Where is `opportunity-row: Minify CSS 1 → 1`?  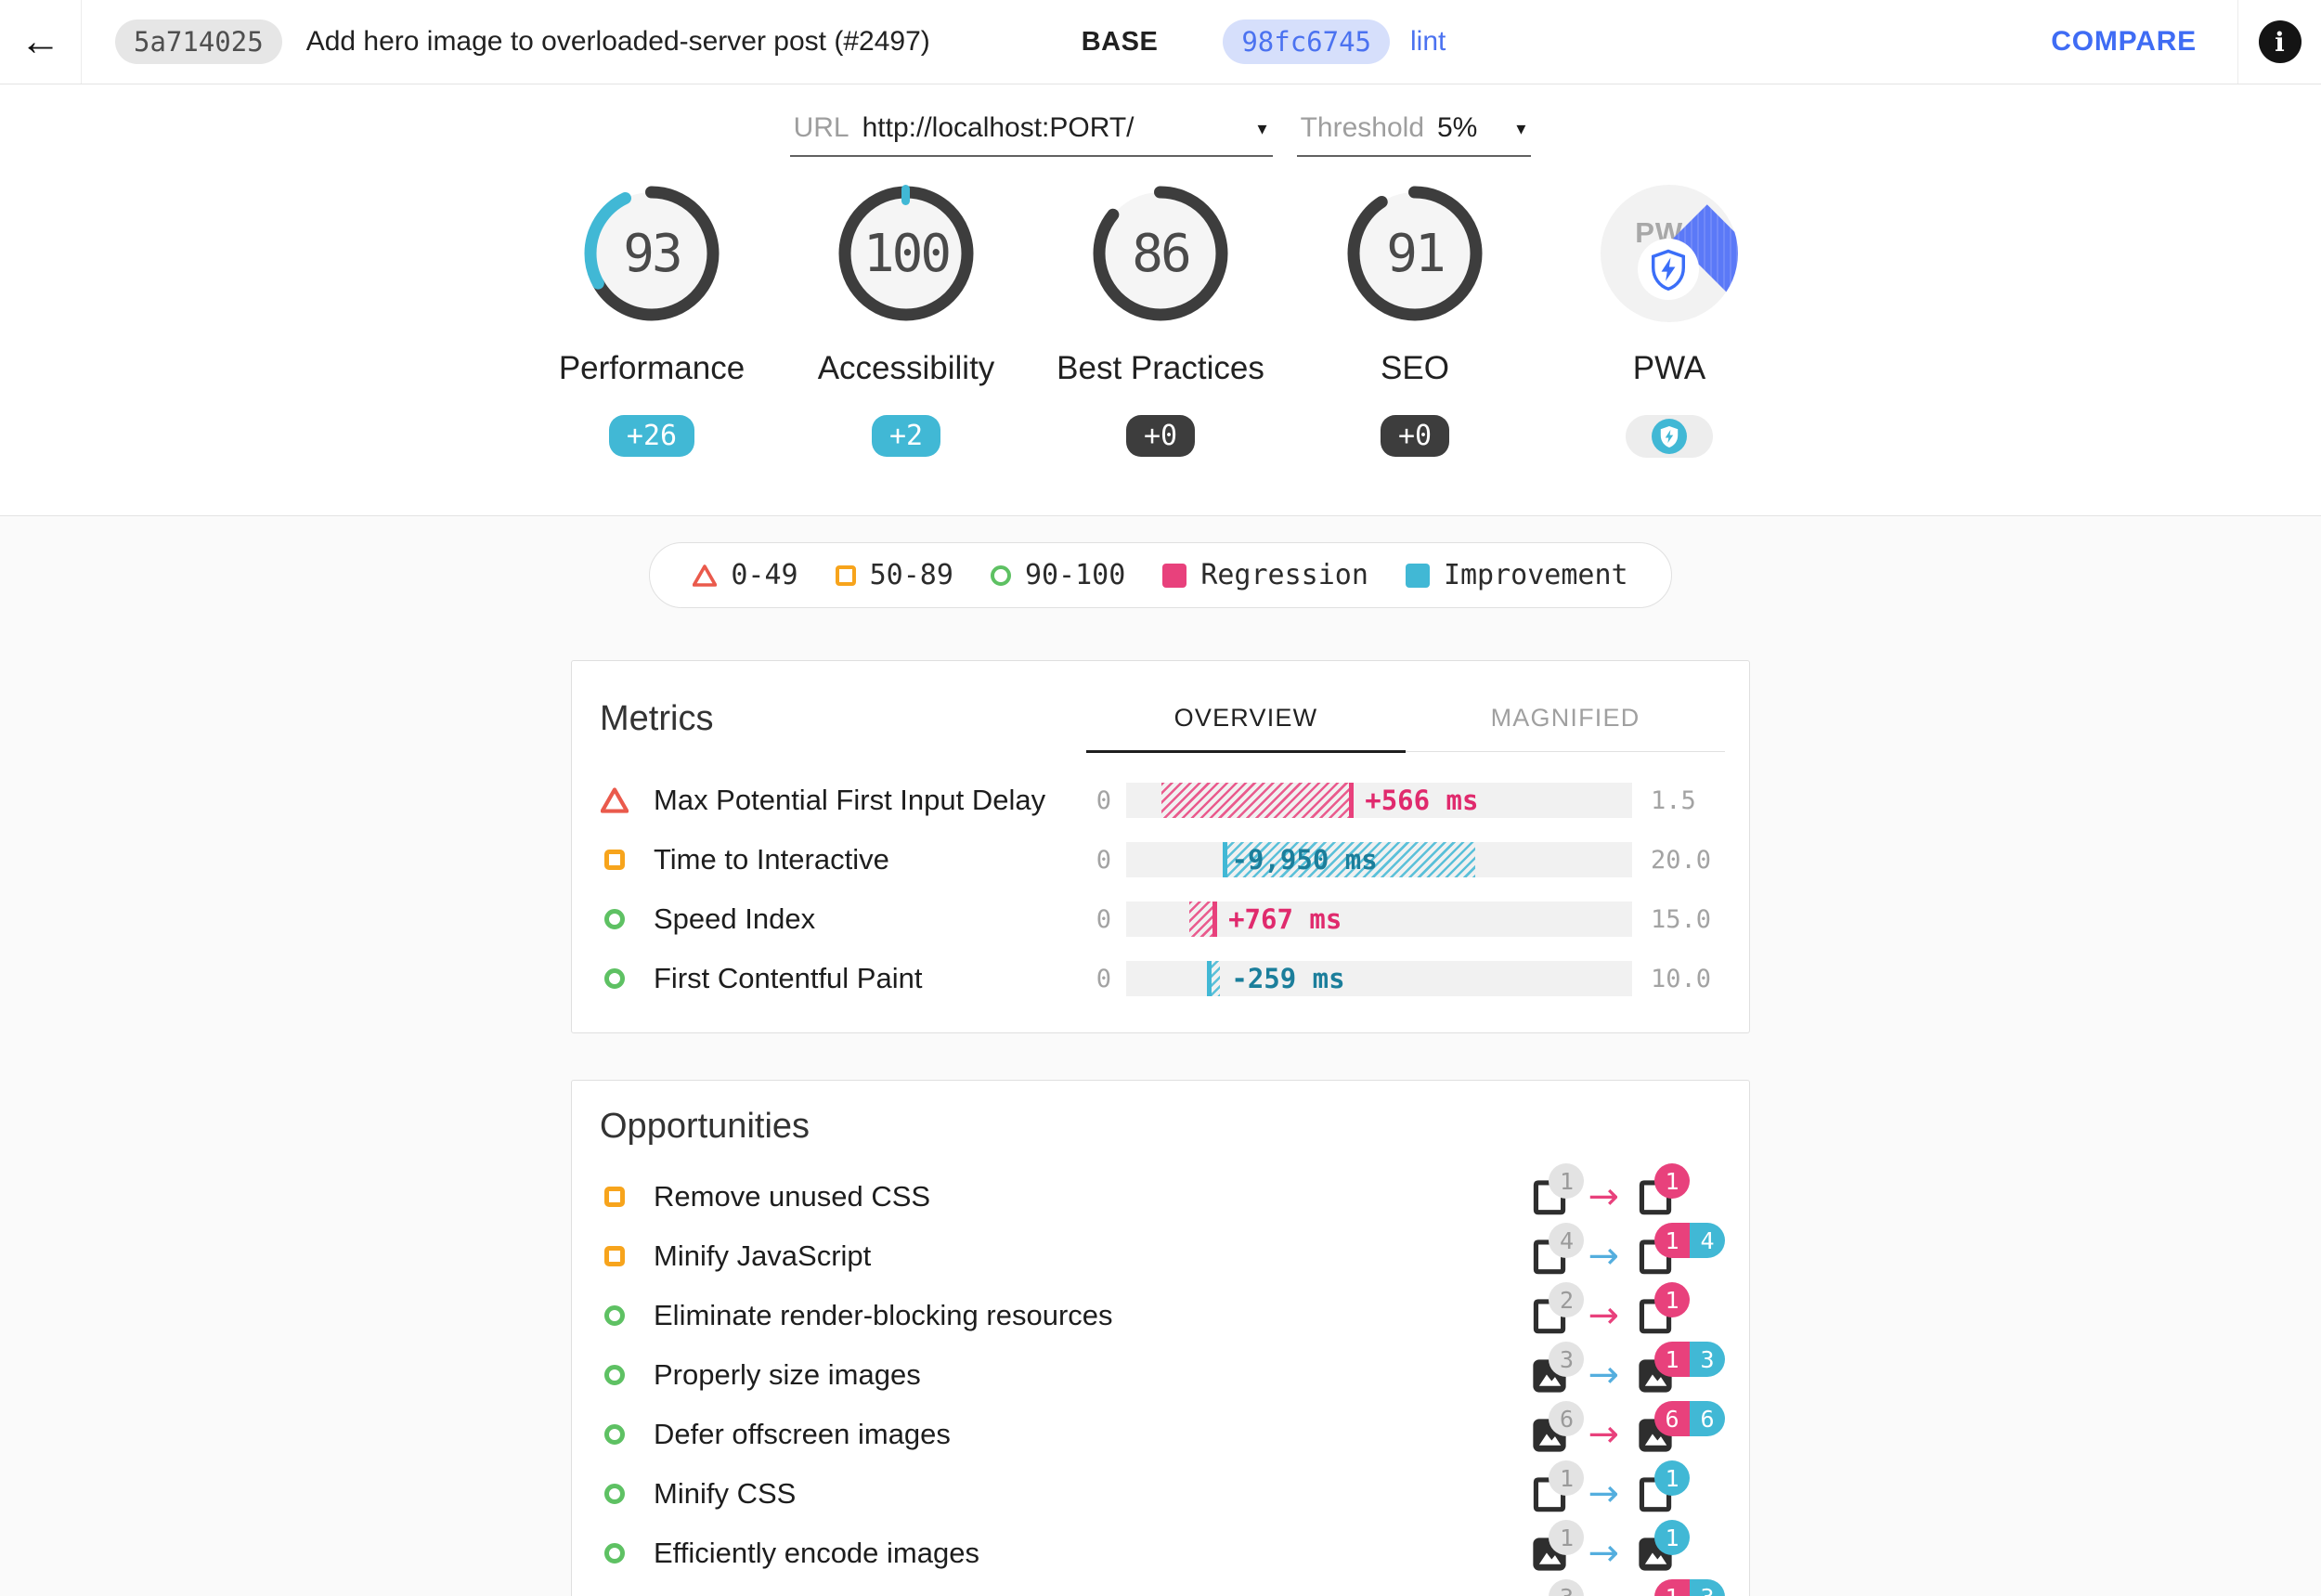 opportunity-row: Minify CSS 1 → 1 is located at coordinates (1161, 1492).